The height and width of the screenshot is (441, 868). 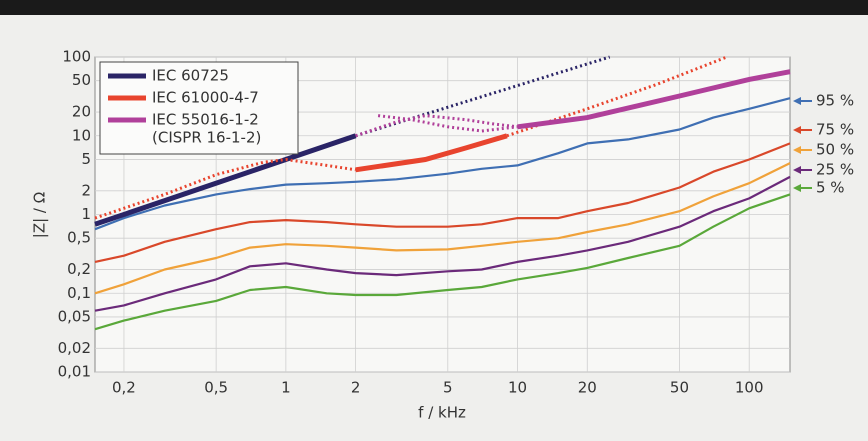 What do you see at coordinates (679, 388) in the screenshot?
I see `x-tick-label: 50` at bounding box center [679, 388].